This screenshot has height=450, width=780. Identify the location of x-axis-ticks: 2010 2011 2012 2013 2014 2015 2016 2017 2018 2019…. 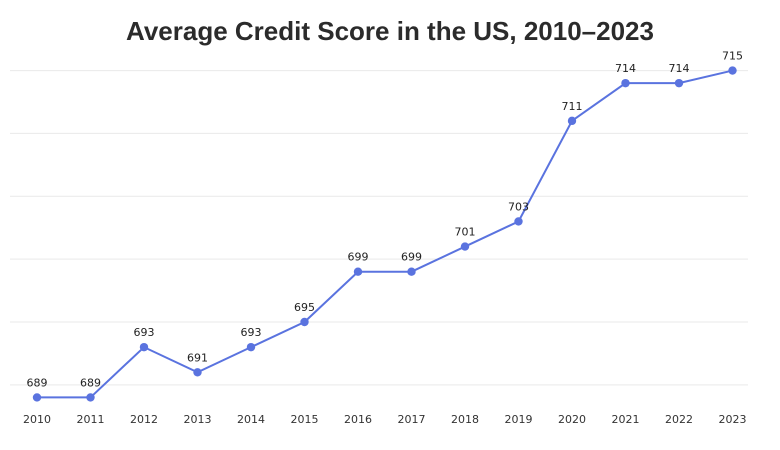
(385, 419).